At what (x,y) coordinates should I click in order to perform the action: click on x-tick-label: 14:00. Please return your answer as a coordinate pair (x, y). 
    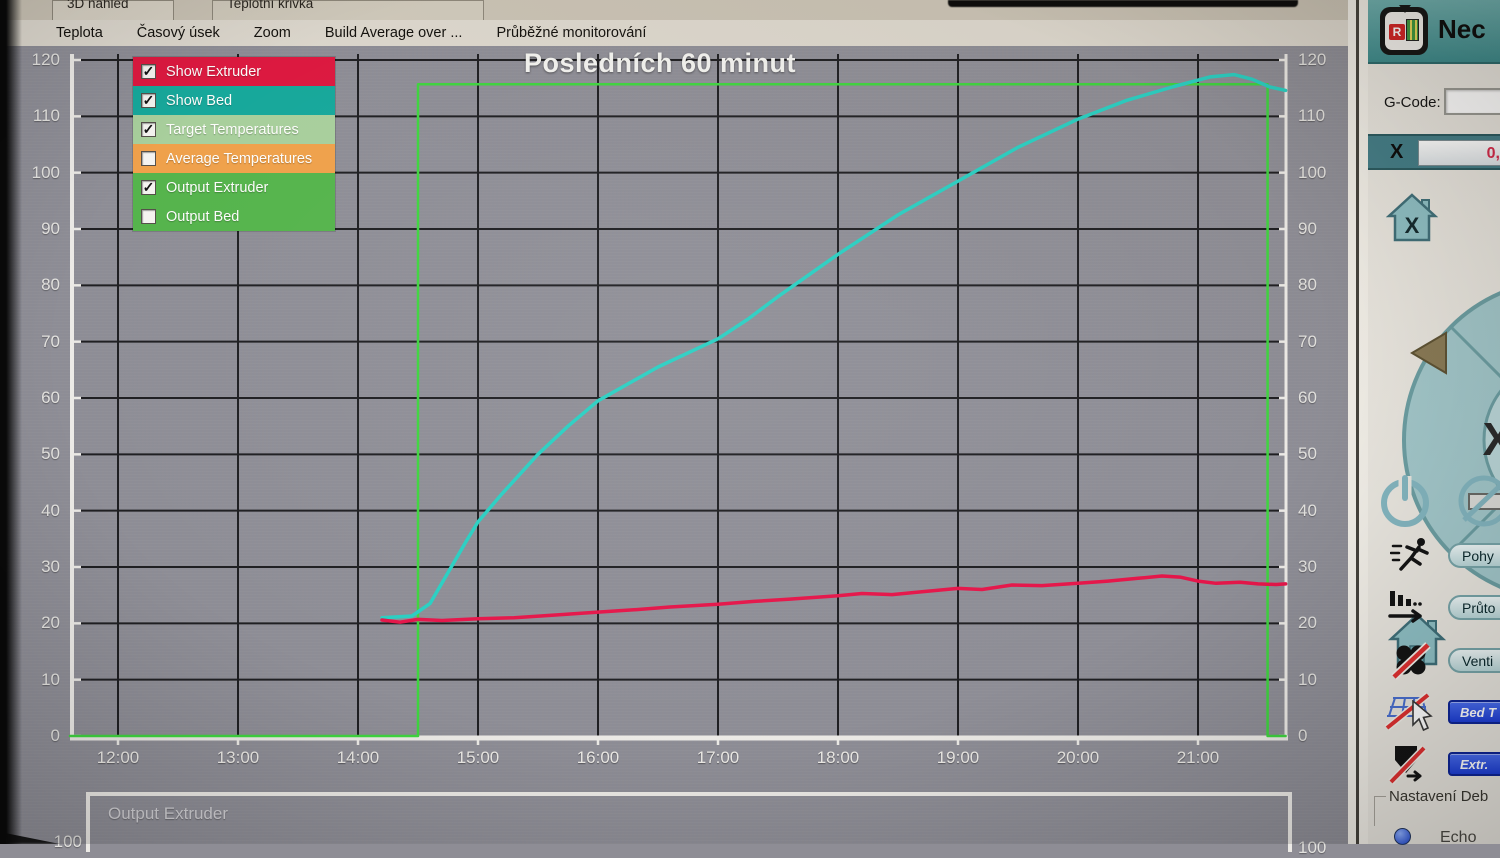
    Looking at the image, I should click on (358, 757).